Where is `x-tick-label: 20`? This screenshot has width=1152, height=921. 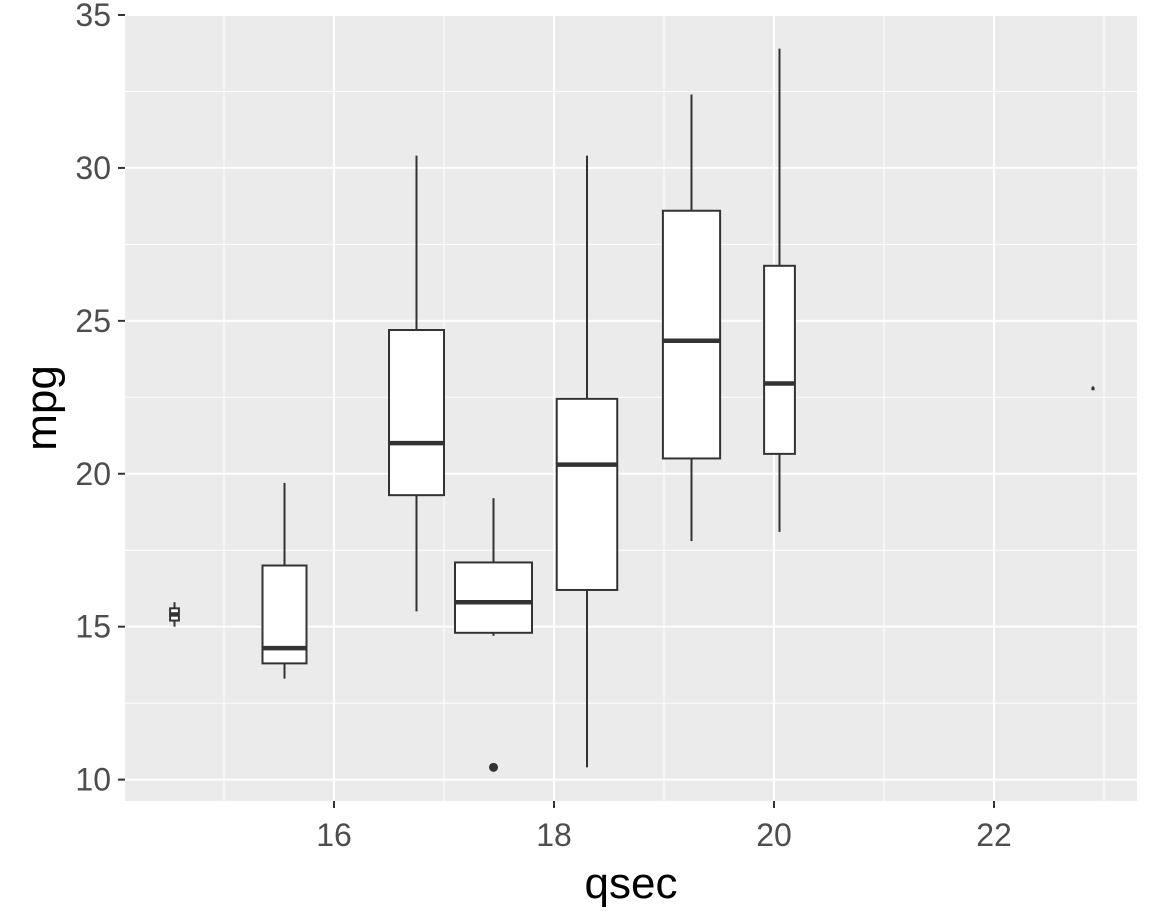
x-tick-label: 20 is located at coordinates (774, 835).